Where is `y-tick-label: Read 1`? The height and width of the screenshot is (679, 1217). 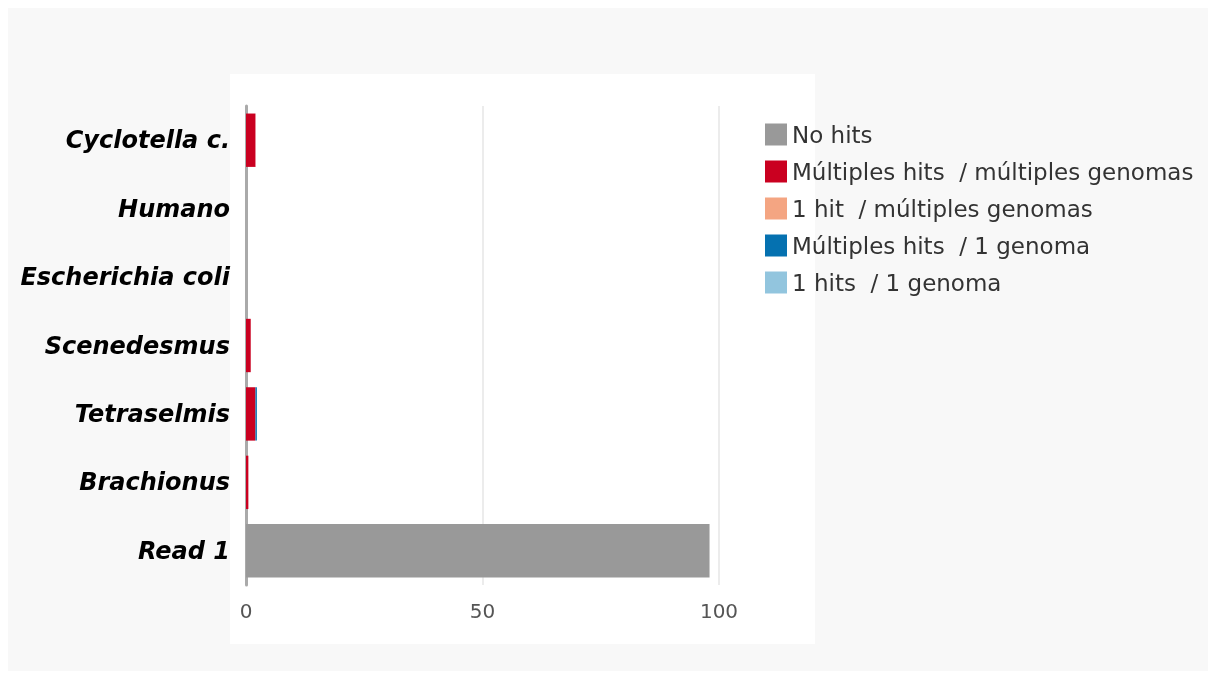 y-tick-label: Read 1 is located at coordinates (184, 550).